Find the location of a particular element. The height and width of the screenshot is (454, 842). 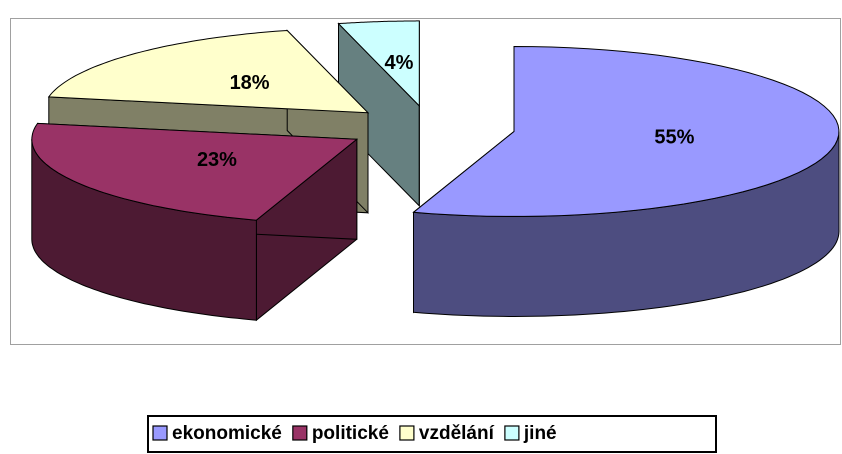

legend-label: jiné is located at coordinates (540, 433).